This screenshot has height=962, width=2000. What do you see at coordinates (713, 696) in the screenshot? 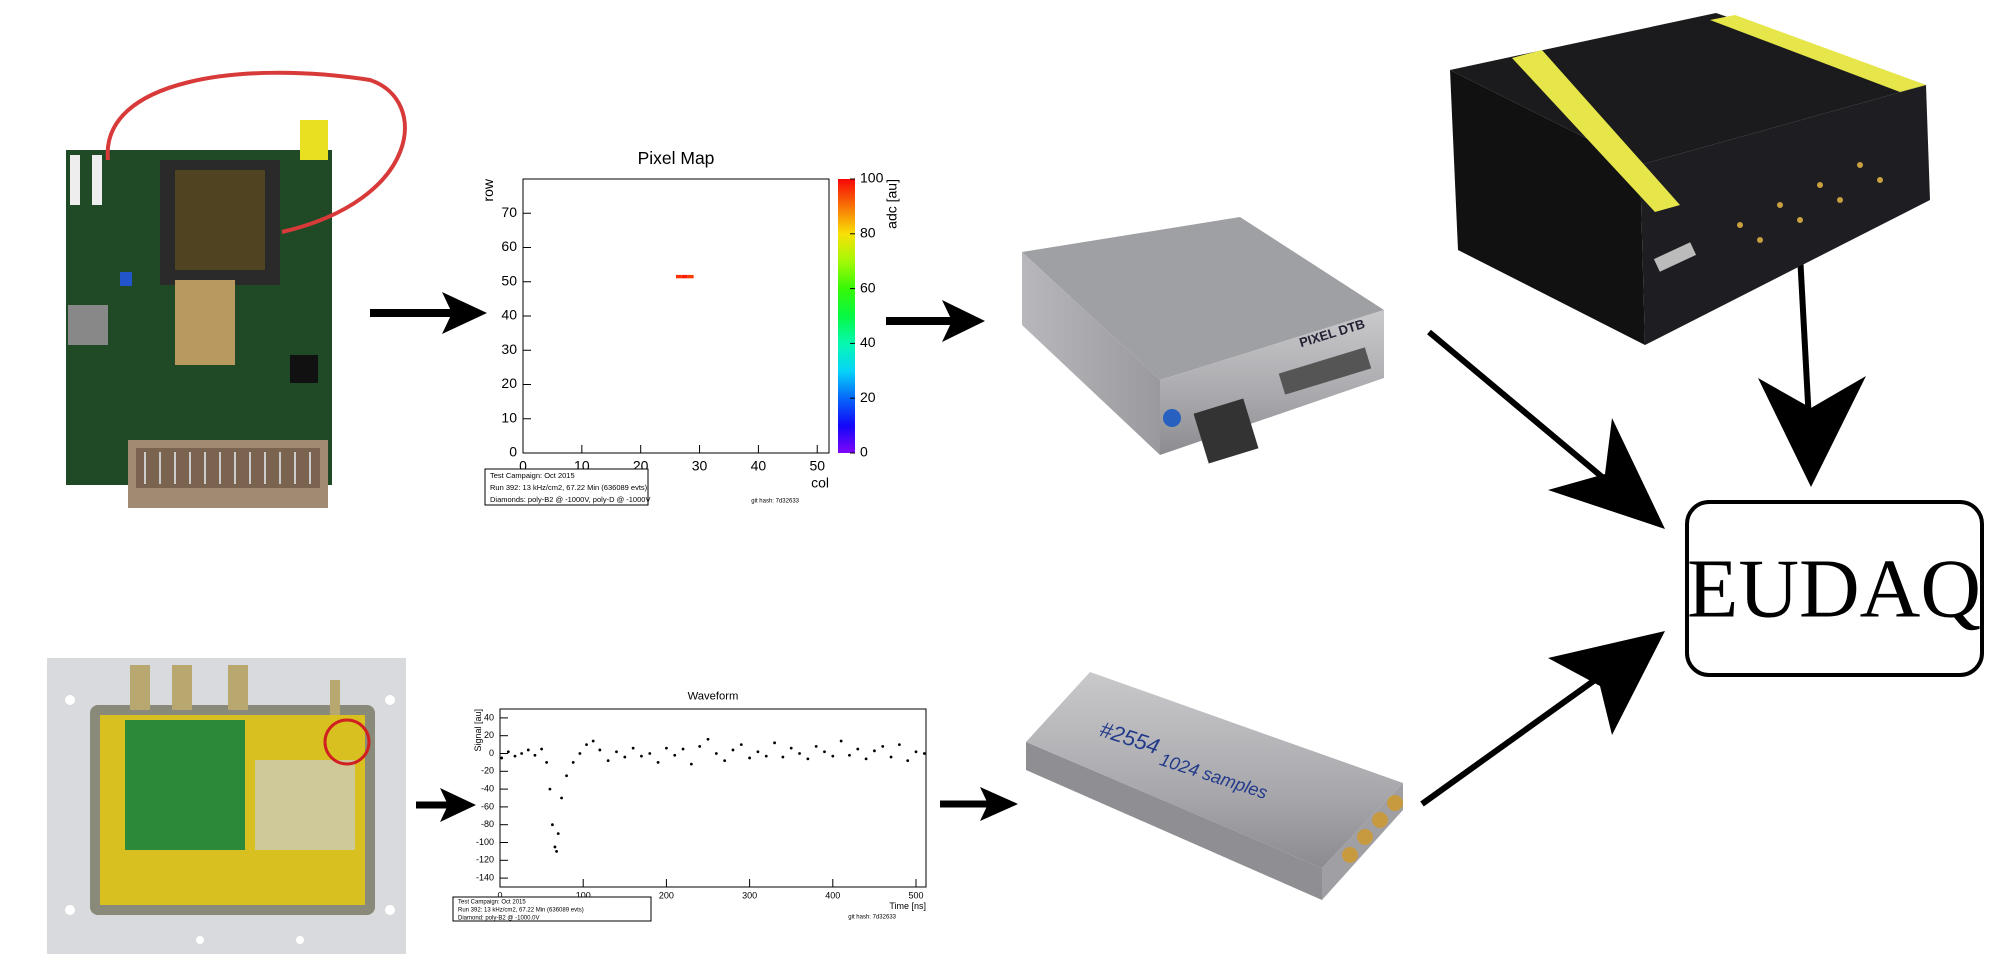
I see `plot-title: Waveform` at bounding box center [713, 696].